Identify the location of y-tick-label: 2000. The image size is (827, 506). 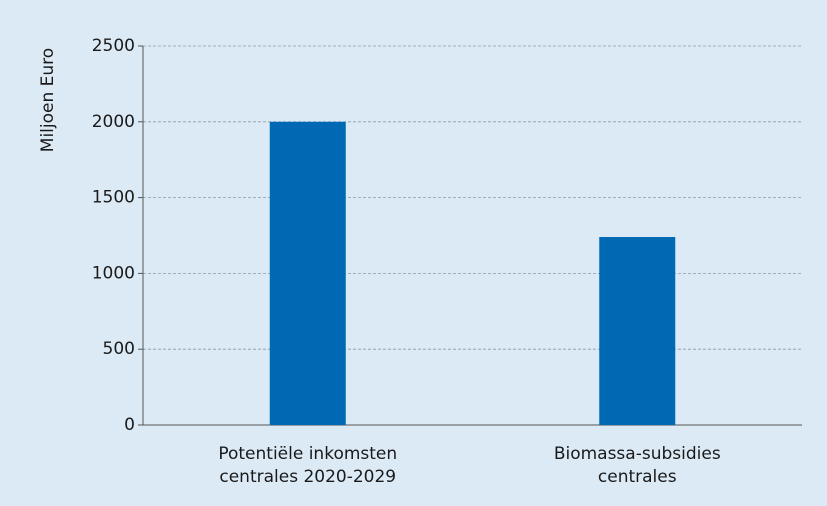
(113, 122).